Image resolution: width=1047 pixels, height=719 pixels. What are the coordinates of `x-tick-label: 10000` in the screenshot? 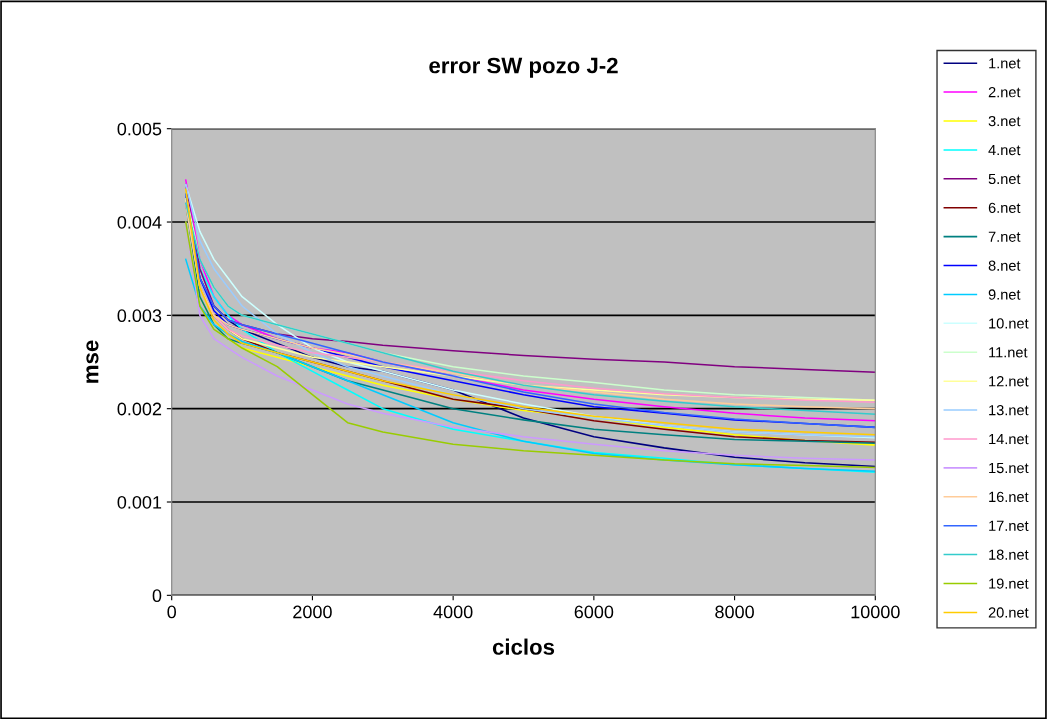 It's located at (875, 612).